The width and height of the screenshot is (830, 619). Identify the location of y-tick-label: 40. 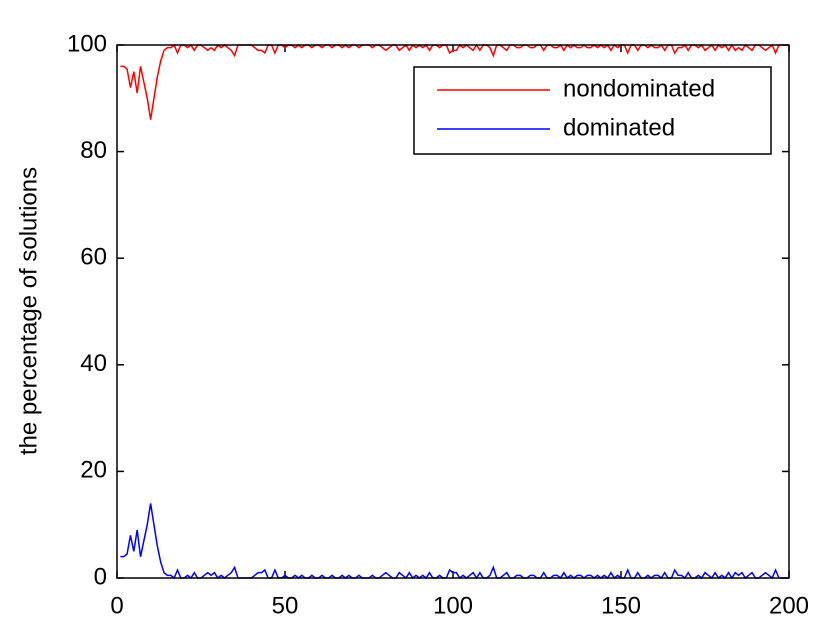
(93, 363).